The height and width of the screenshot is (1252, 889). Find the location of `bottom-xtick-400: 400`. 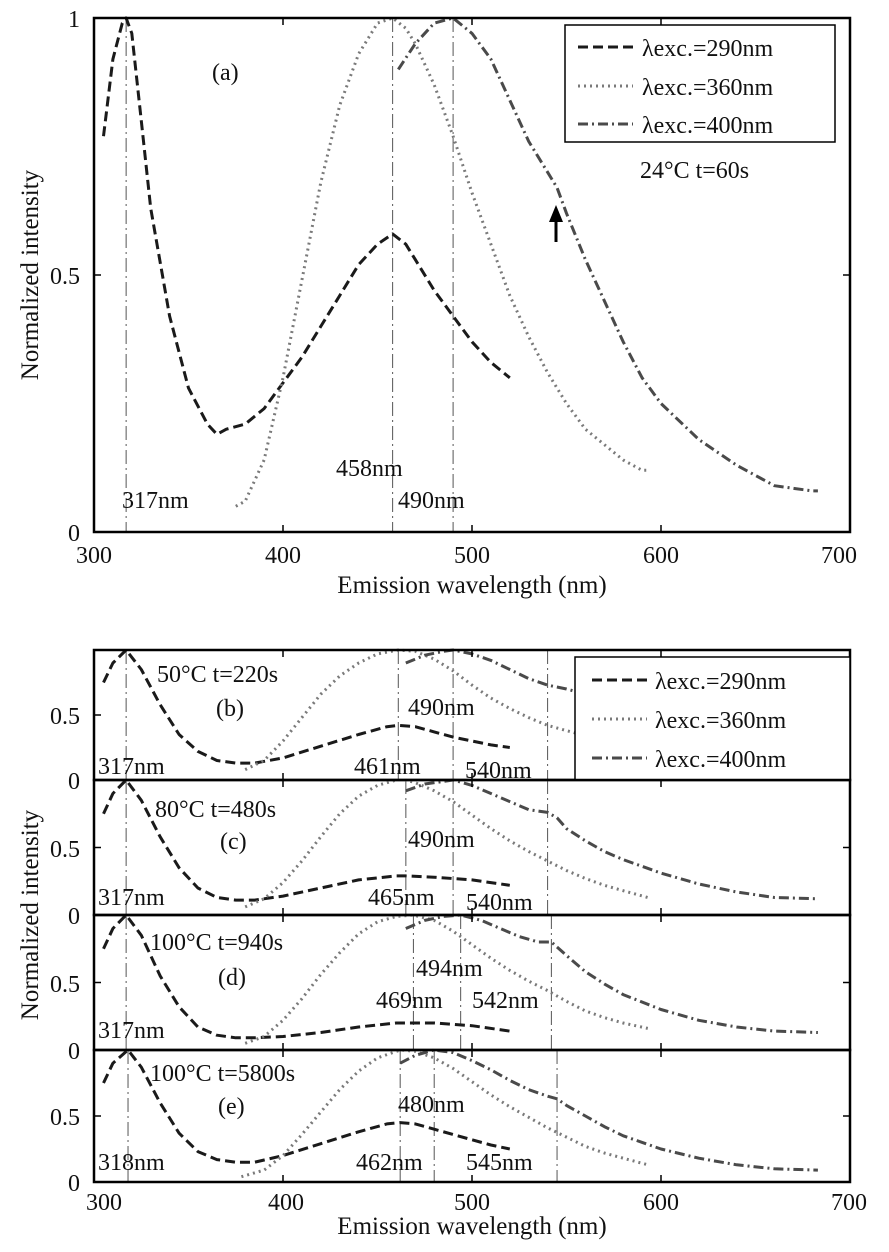

bottom-xtick-400: 400 is located at coordinates (286, 1203).